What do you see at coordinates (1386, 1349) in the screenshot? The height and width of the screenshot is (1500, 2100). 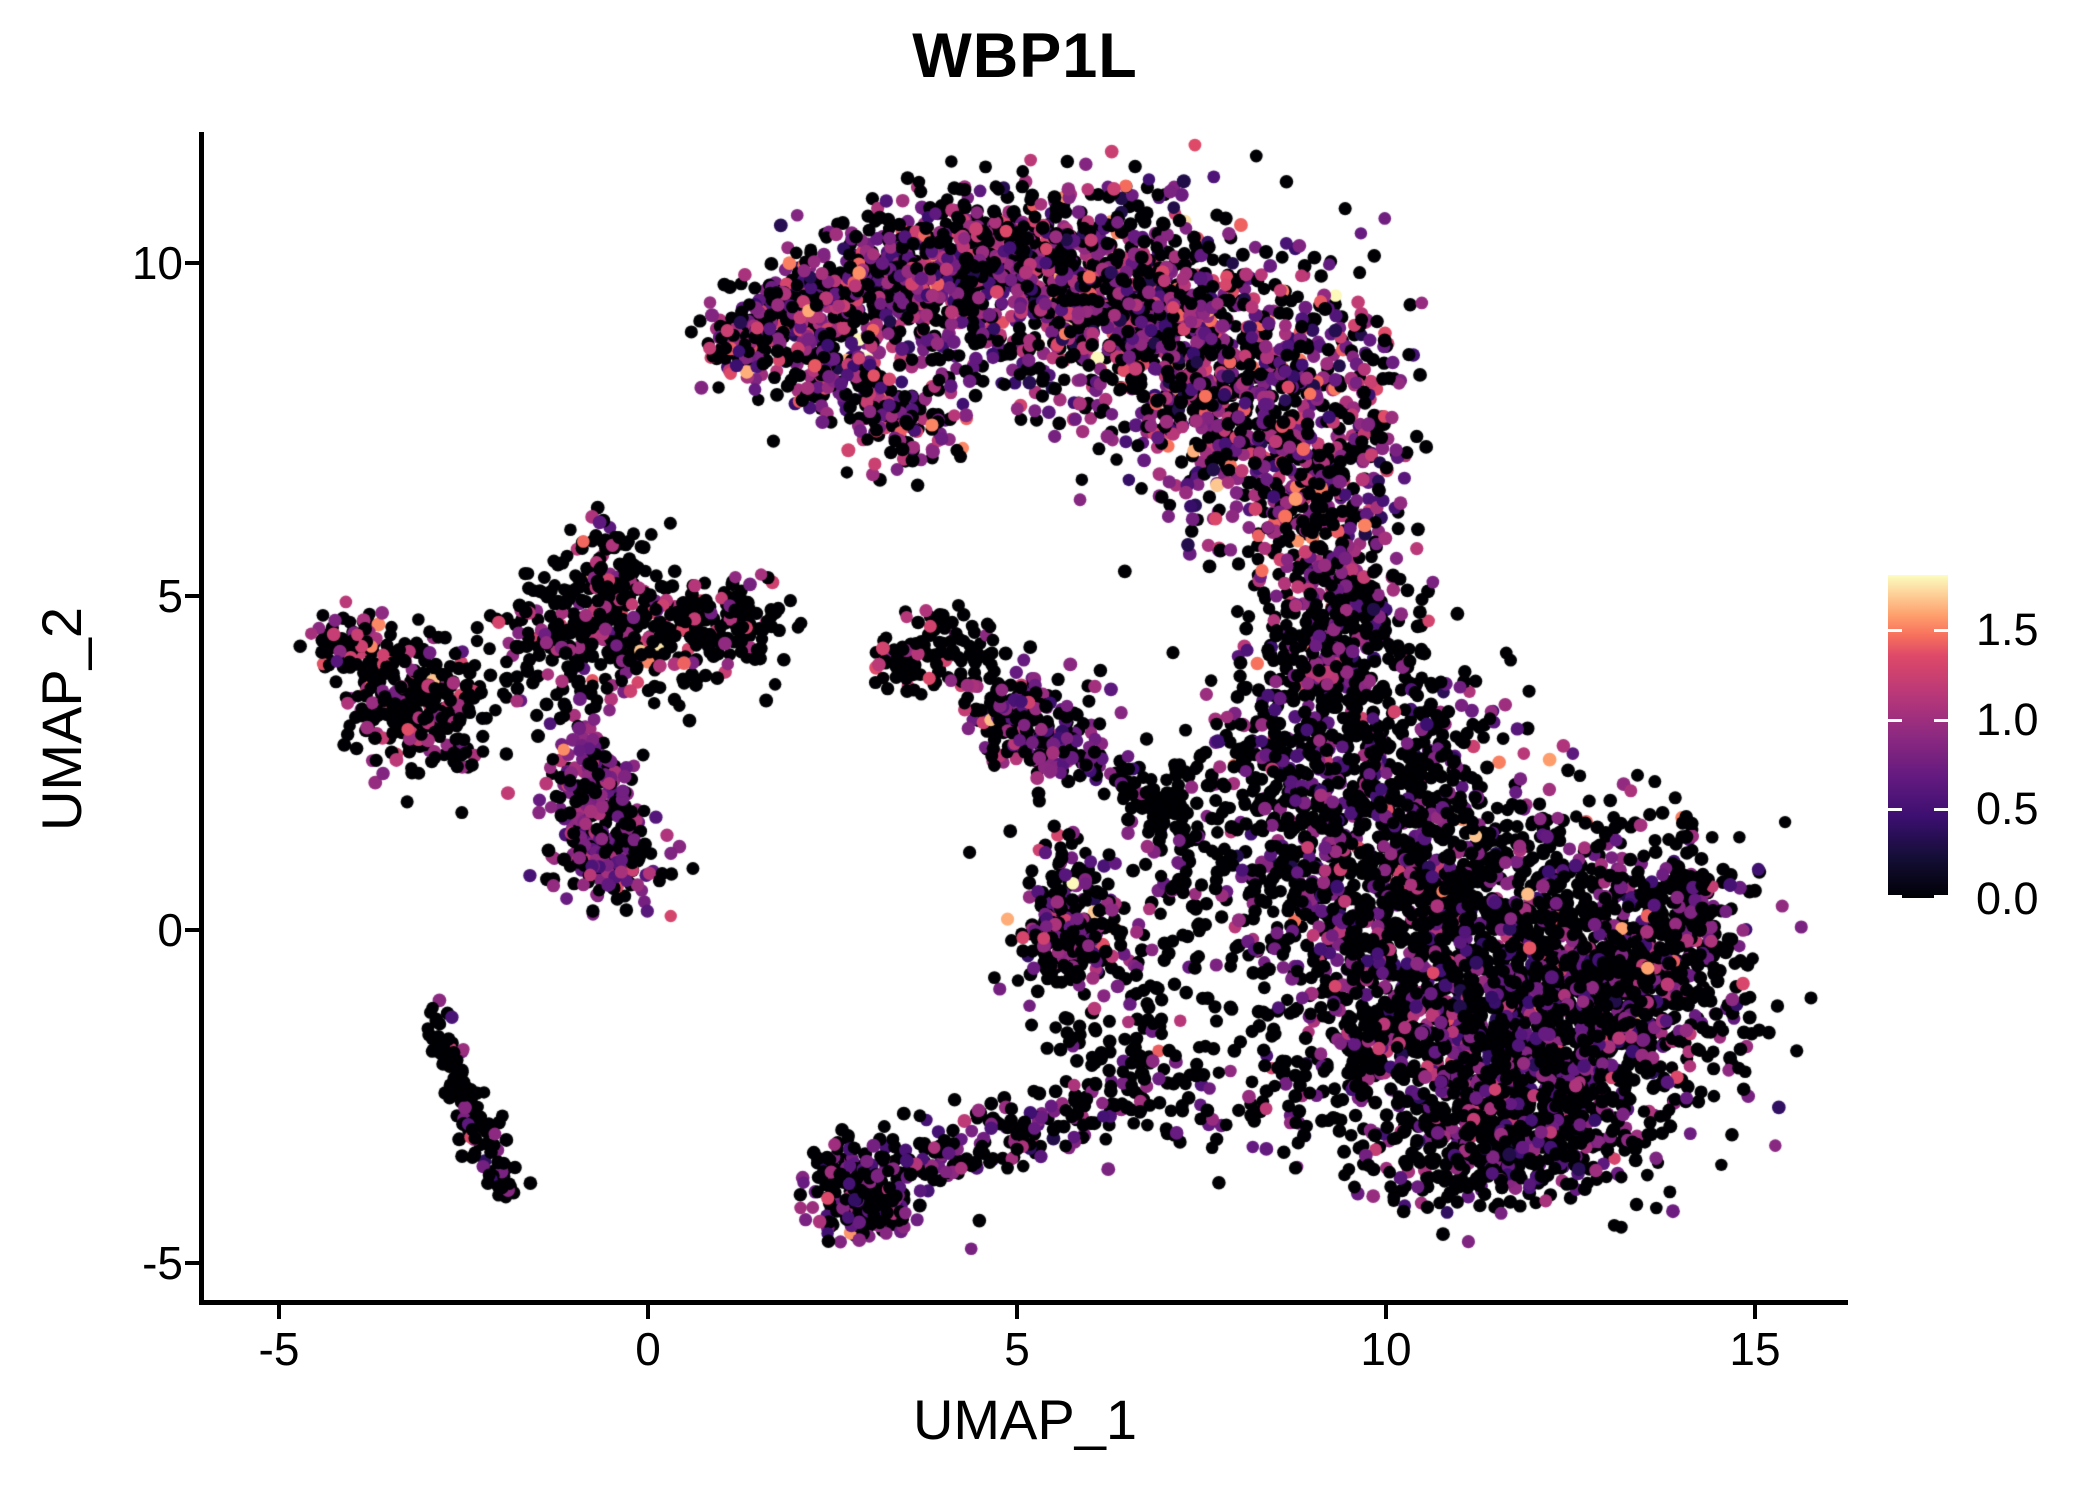 I see `x-tick-label: 10` at bounding box center [1386, 1349].